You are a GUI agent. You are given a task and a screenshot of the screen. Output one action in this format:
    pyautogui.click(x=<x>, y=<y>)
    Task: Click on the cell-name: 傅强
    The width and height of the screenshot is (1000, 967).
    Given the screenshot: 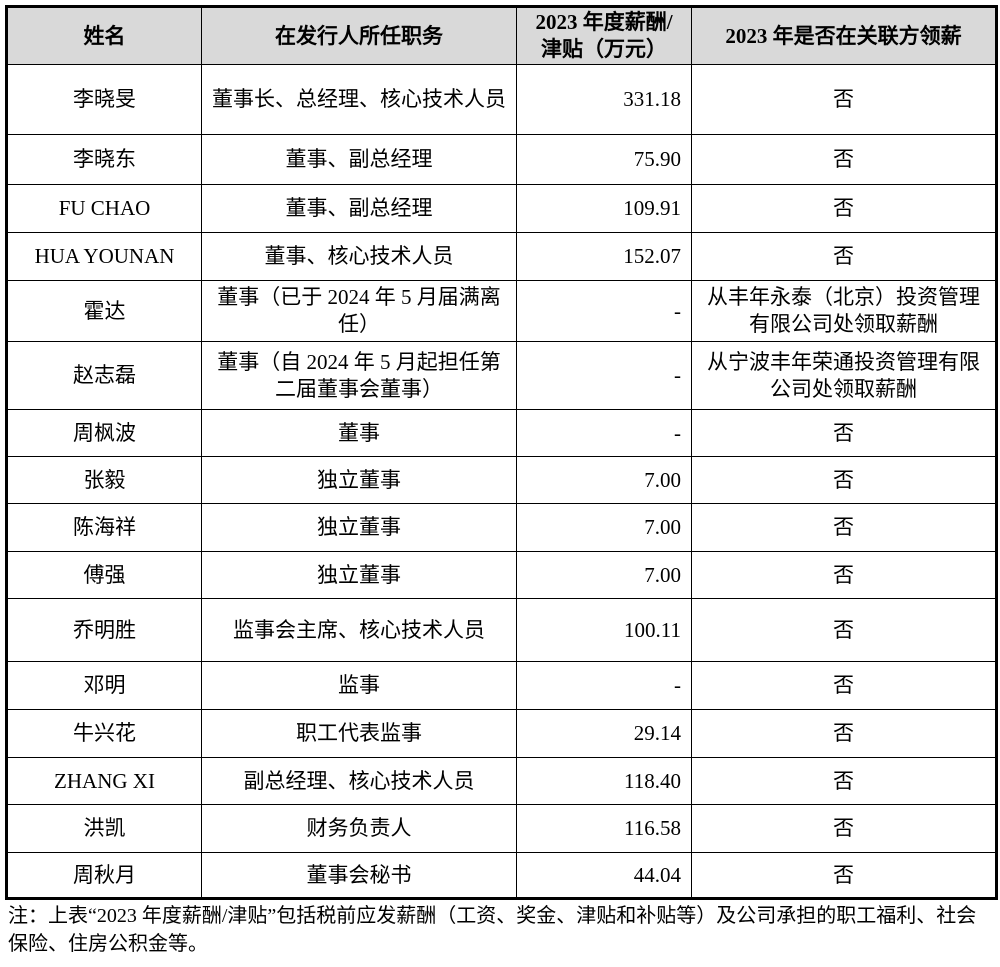 What is the action you would take?
    pyautogui.click(x=104, y=575)
    